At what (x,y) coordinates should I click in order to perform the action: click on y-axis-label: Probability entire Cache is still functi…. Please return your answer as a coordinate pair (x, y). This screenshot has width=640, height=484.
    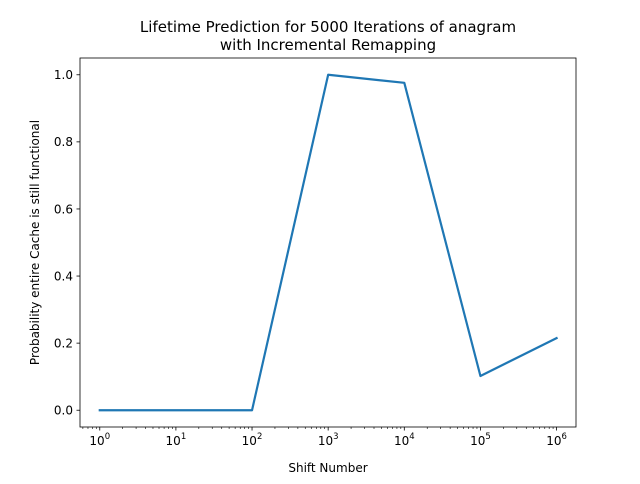
    Looking at the image, I should click on (35, 242).